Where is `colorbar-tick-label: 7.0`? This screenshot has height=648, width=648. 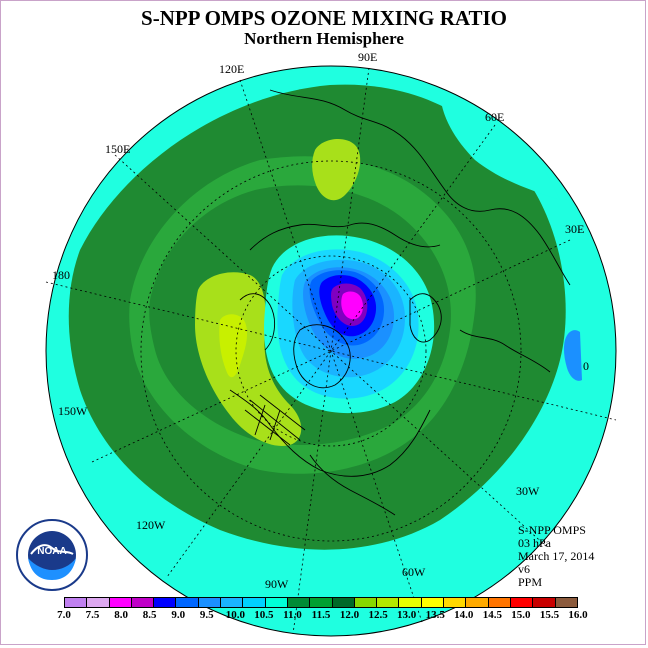 colorbar-tick-label: 7.0 is located at coordinates (64, 615).